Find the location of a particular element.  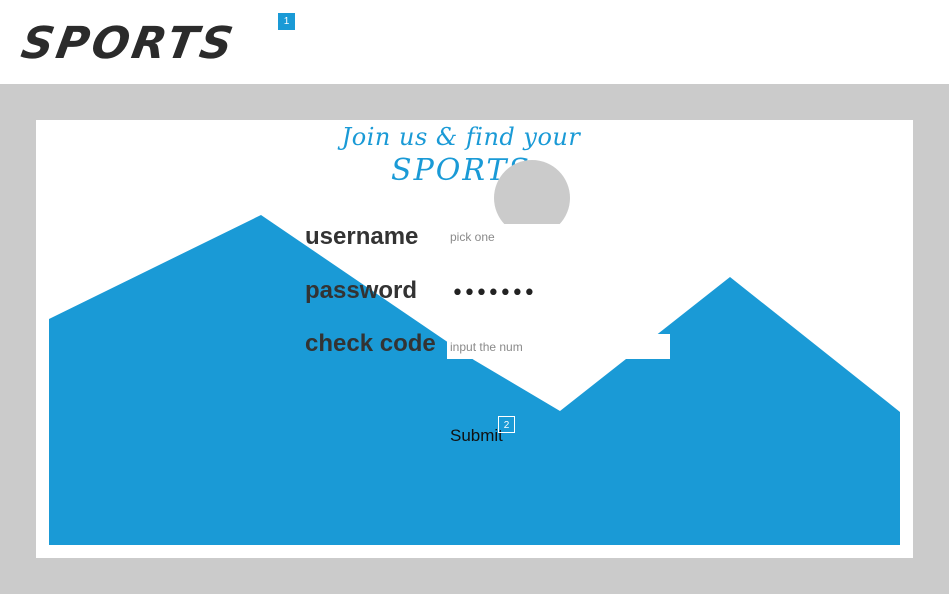

avatar-placeholder is located at coordinates (532, 192).